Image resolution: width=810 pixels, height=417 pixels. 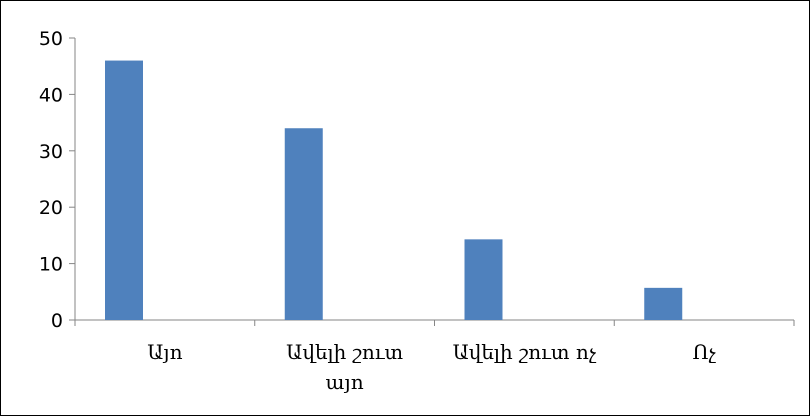 I want to click on x-category-label: Ավելի շուտ այո, so click(x=344, y=367).